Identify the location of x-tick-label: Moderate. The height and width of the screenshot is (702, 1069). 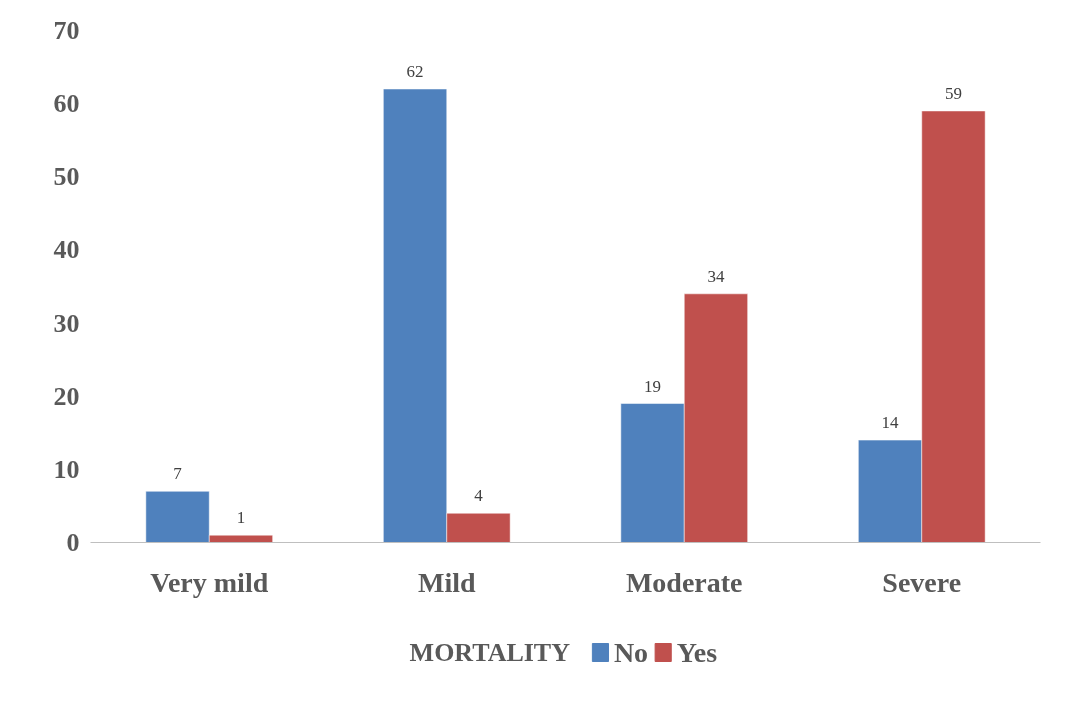
(684, 582).